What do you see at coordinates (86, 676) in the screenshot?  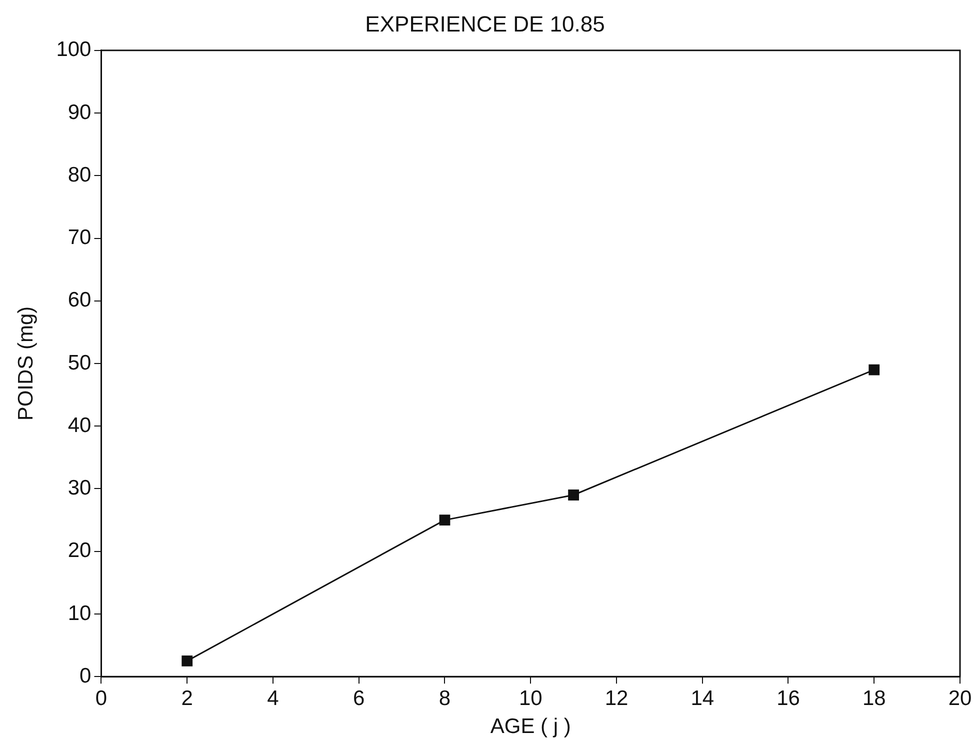 I see `y-tick-label: 0` at bounding box center [86, 676].